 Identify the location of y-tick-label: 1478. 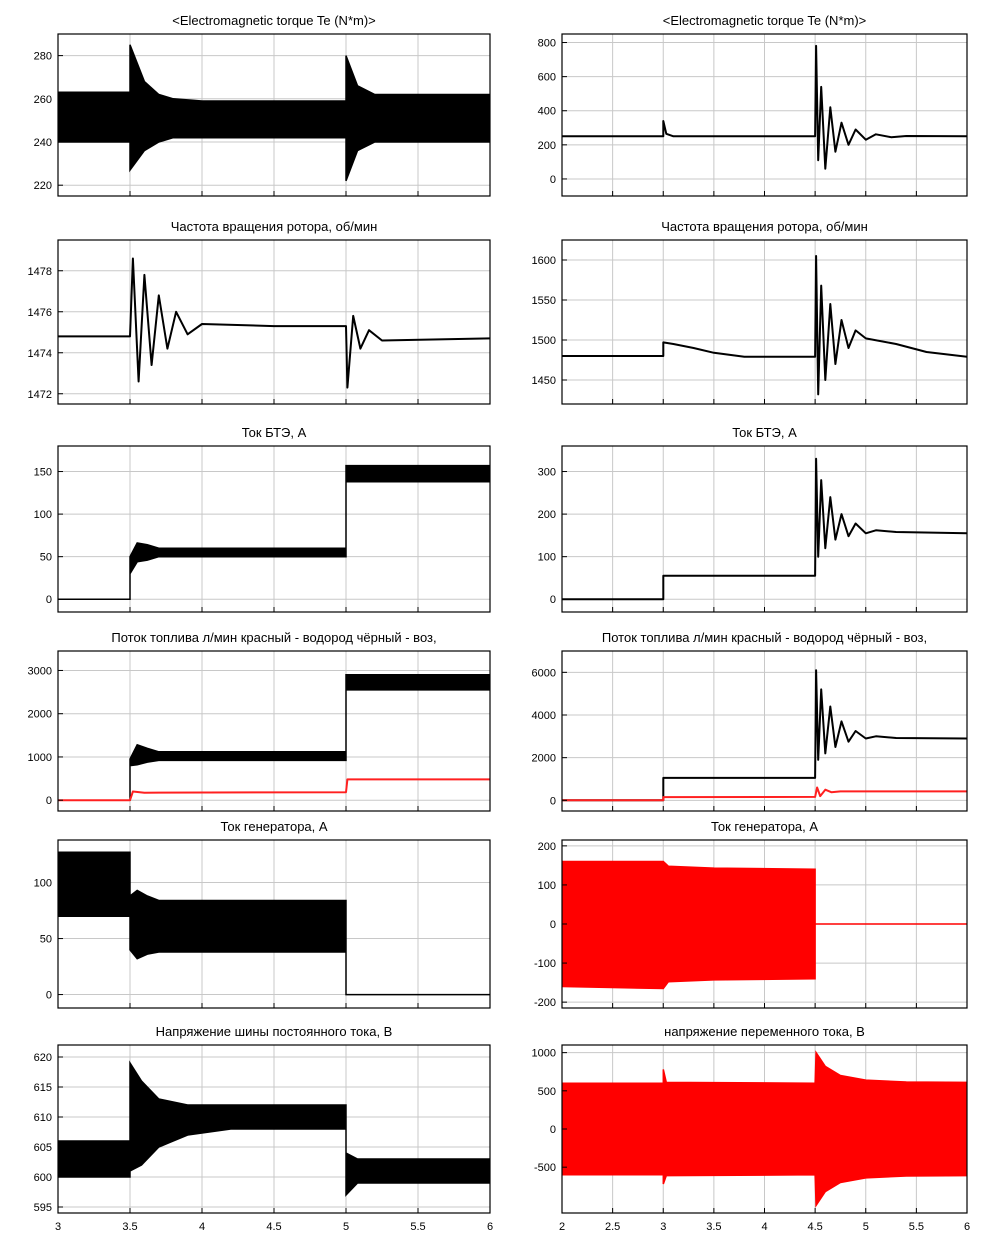
(40, 272).